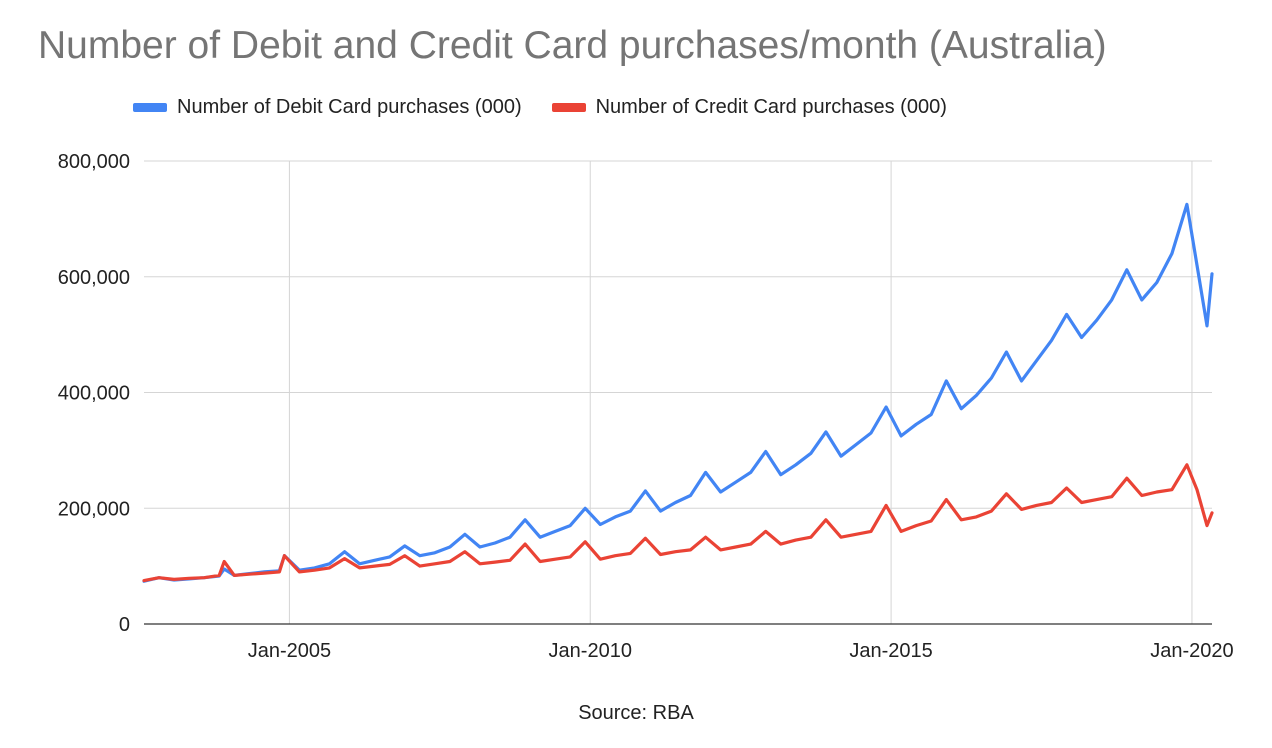  Describe the element at coordinates (890, 651) in the screenshot. I see `x-tick-label: Jan-2015` at that location.